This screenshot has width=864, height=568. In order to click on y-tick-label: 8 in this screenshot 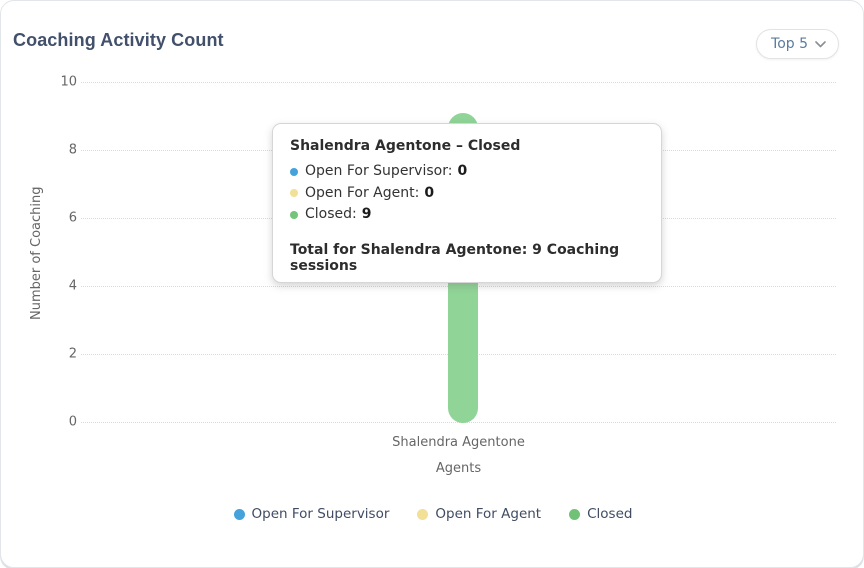, I will do `click(72, 150)`.